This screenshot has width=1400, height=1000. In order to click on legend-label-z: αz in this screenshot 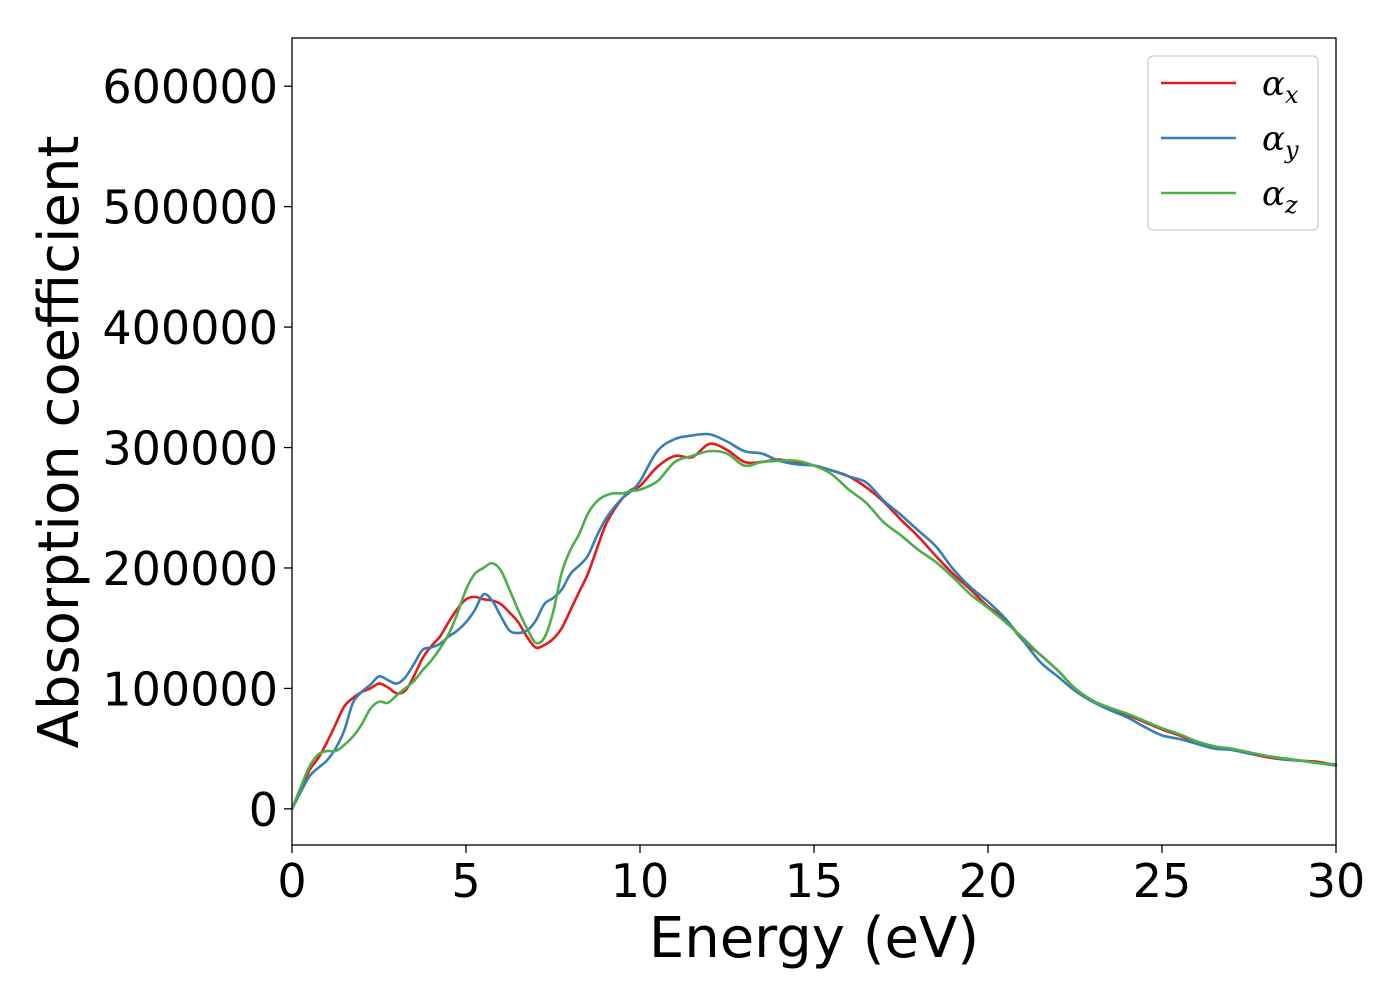, I will do `click(1280, 196)`.